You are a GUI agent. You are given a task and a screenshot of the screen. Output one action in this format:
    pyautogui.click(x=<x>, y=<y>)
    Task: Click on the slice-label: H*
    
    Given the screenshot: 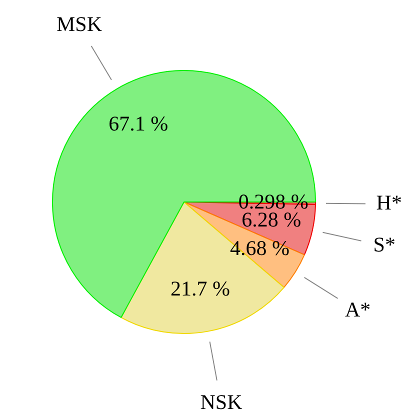 What is the action you would take?
    pyautogui.click(x=389, y=202)
    